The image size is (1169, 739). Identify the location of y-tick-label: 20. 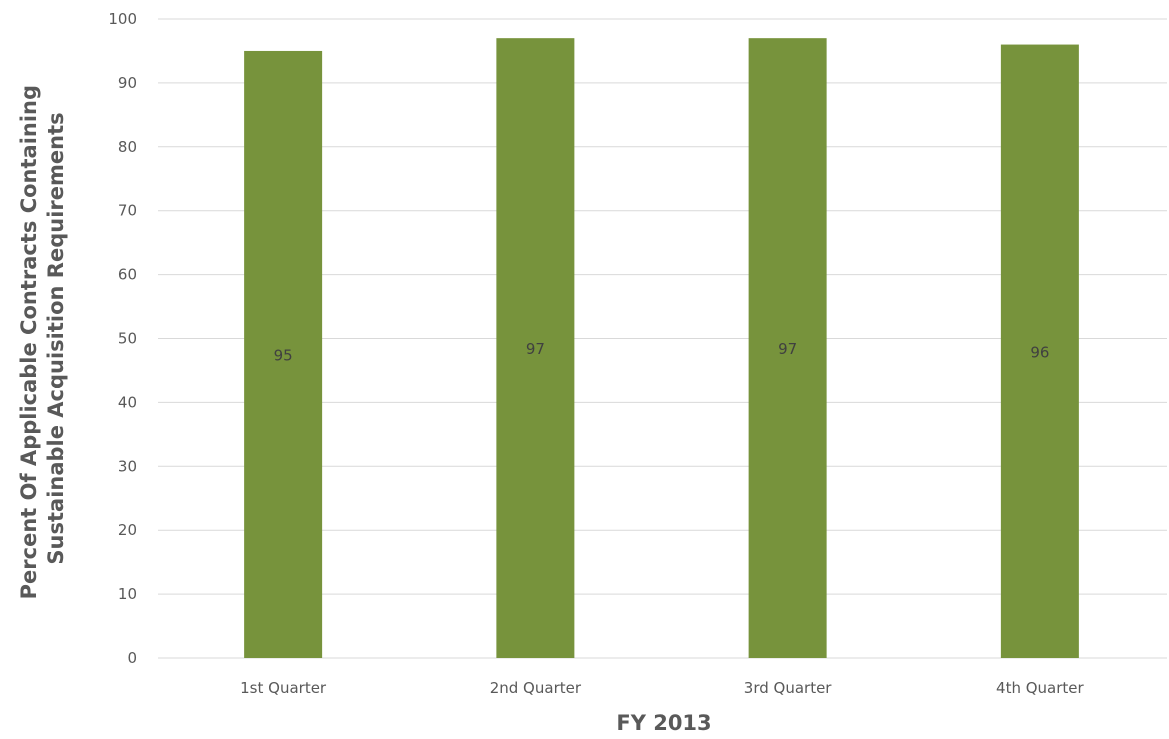
(127, 530).